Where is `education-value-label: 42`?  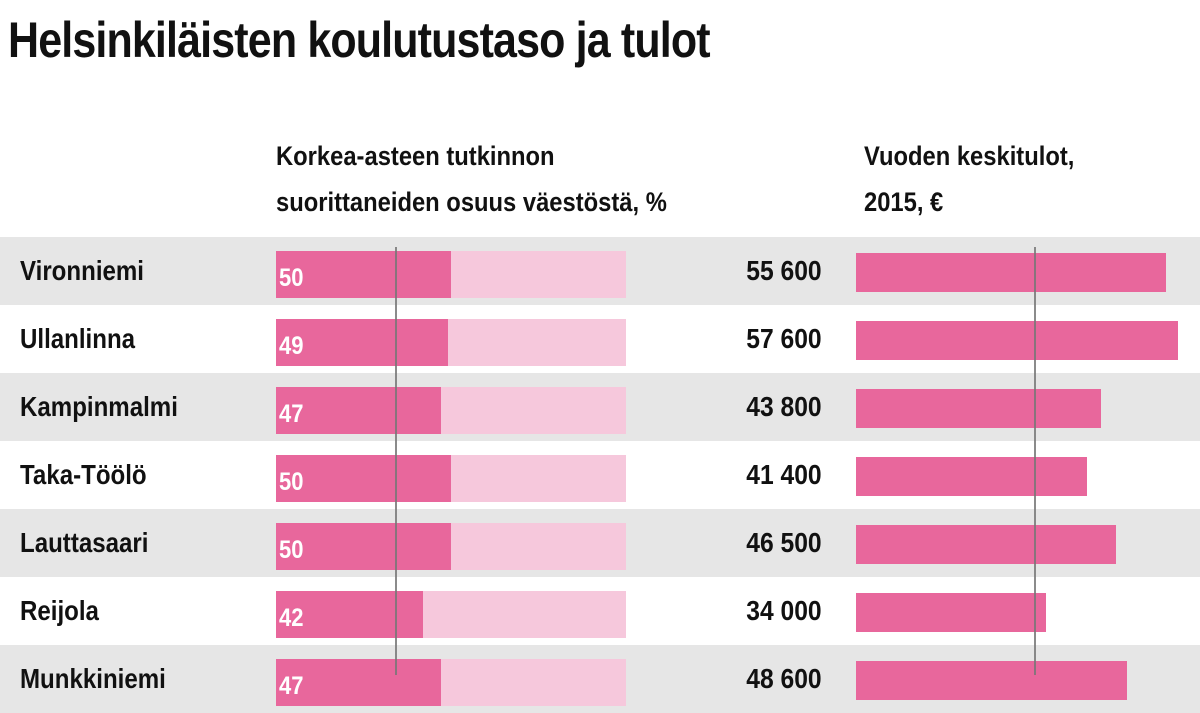
education-value-label: 42 is located at coordinates (291, 618).